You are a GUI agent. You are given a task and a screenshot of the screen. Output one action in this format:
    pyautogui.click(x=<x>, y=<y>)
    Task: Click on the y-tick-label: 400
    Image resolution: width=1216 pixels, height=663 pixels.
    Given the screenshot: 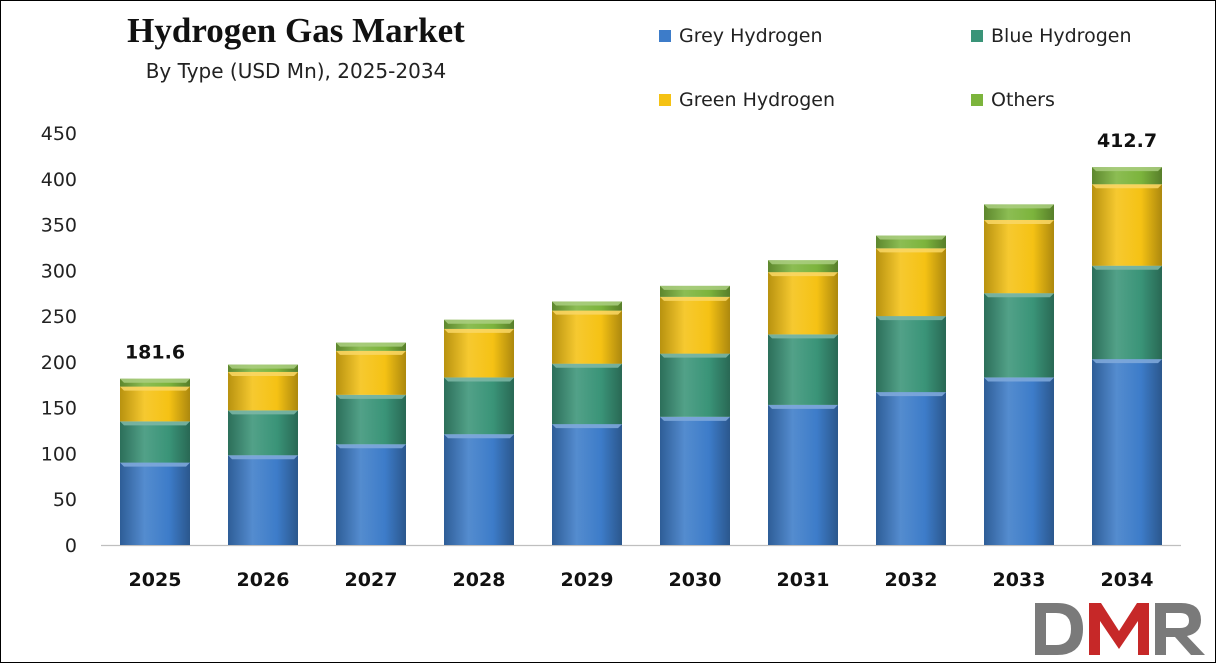 What is the action you would take?
    pyautogui.click(x=59, y=180)
    